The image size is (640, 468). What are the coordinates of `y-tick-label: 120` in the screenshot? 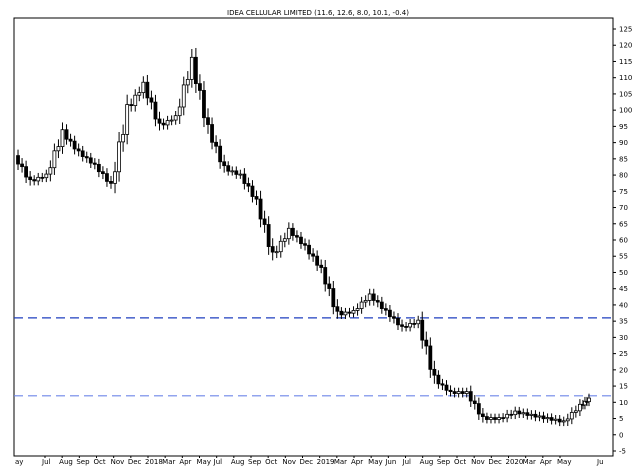 It's located at (625, 46).